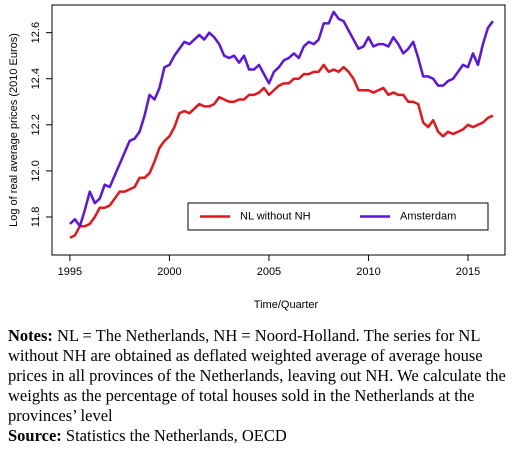 This screenshot has height=472, width=520. What do you see at coordinates (36, 32) in the screenshot?
I see `y-tick-label: 12.6` at bounding box center [36, 32].